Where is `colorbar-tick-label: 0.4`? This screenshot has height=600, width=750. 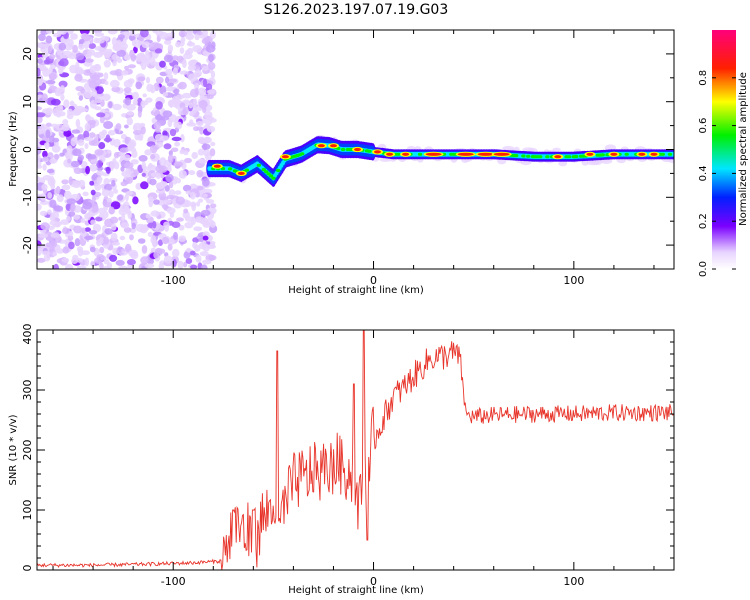 colorbar-tick-label: 0.4 is located at coordinates (703, 173).